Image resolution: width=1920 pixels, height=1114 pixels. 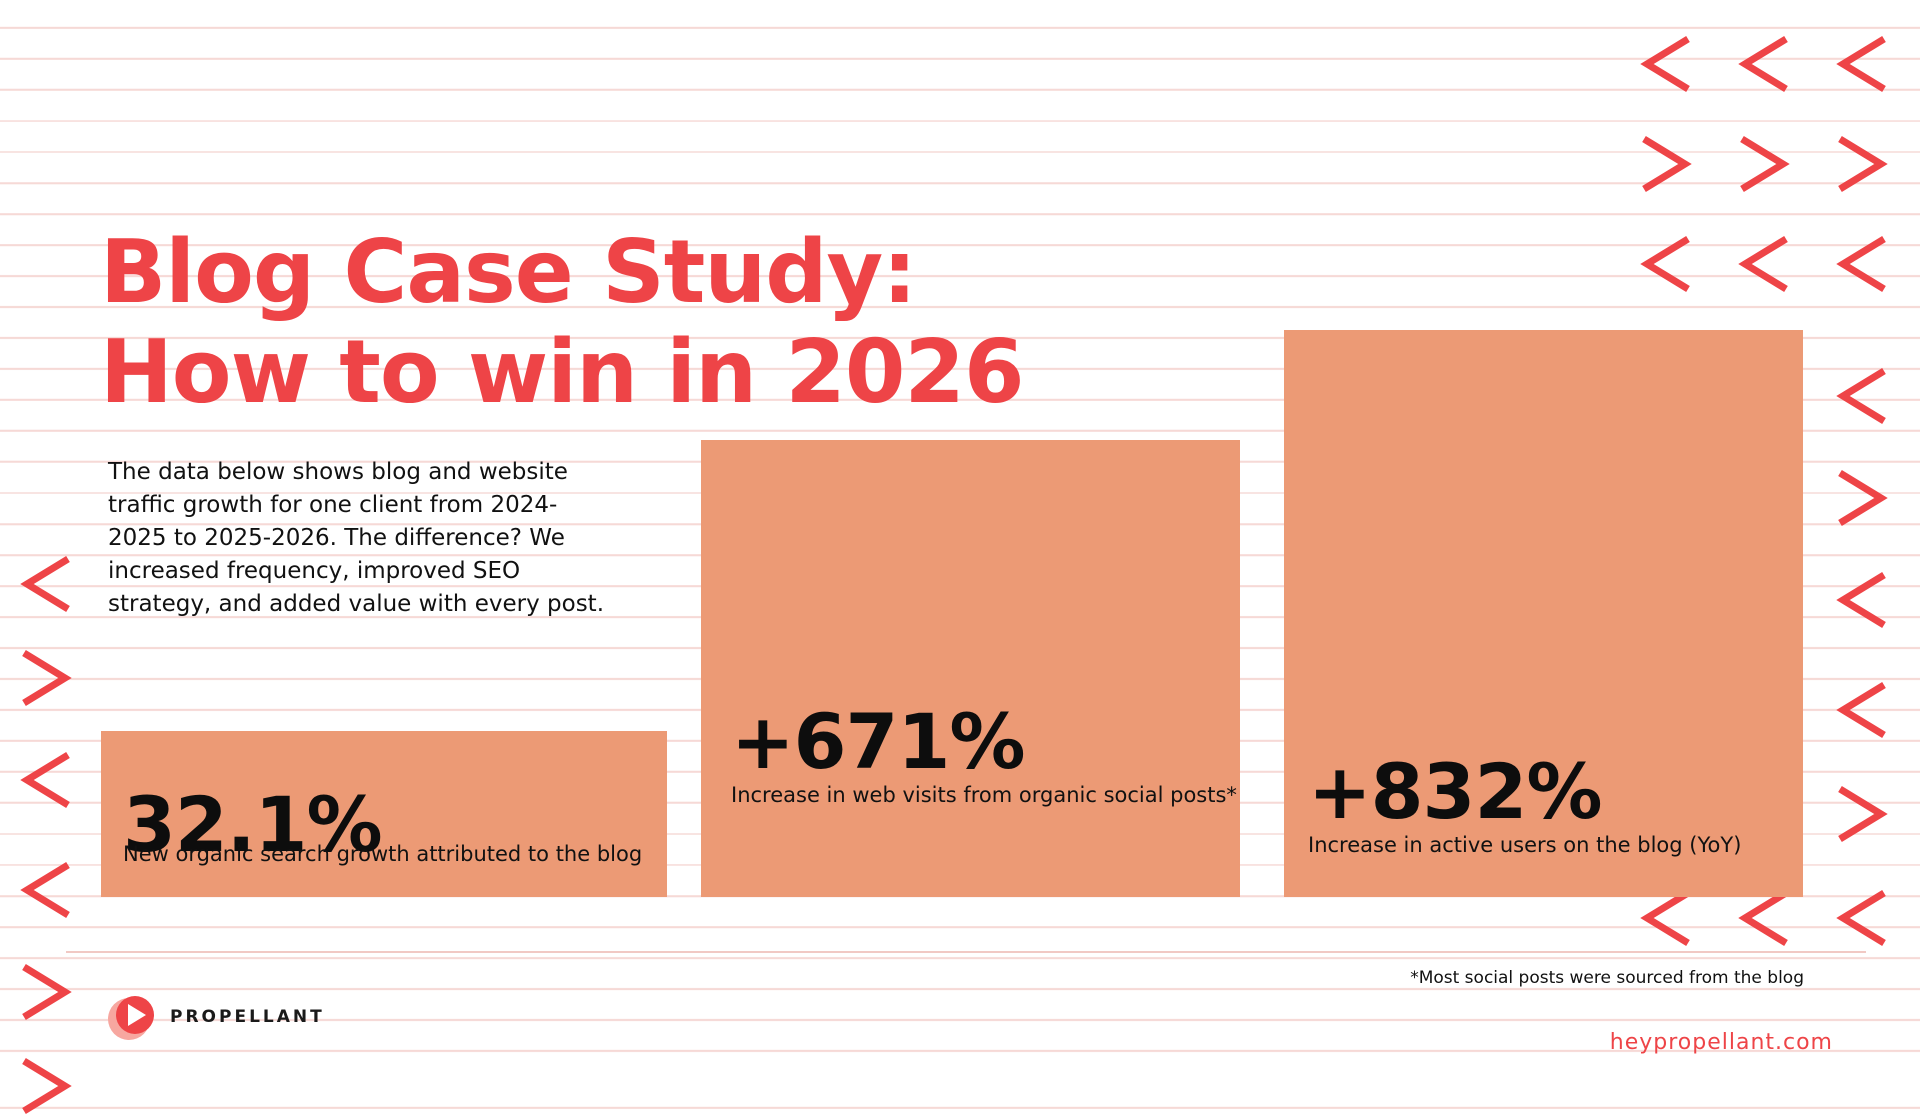 I want to click on page-title: Blog Case Study: How to win in 2026, so click(x=562, y=322).